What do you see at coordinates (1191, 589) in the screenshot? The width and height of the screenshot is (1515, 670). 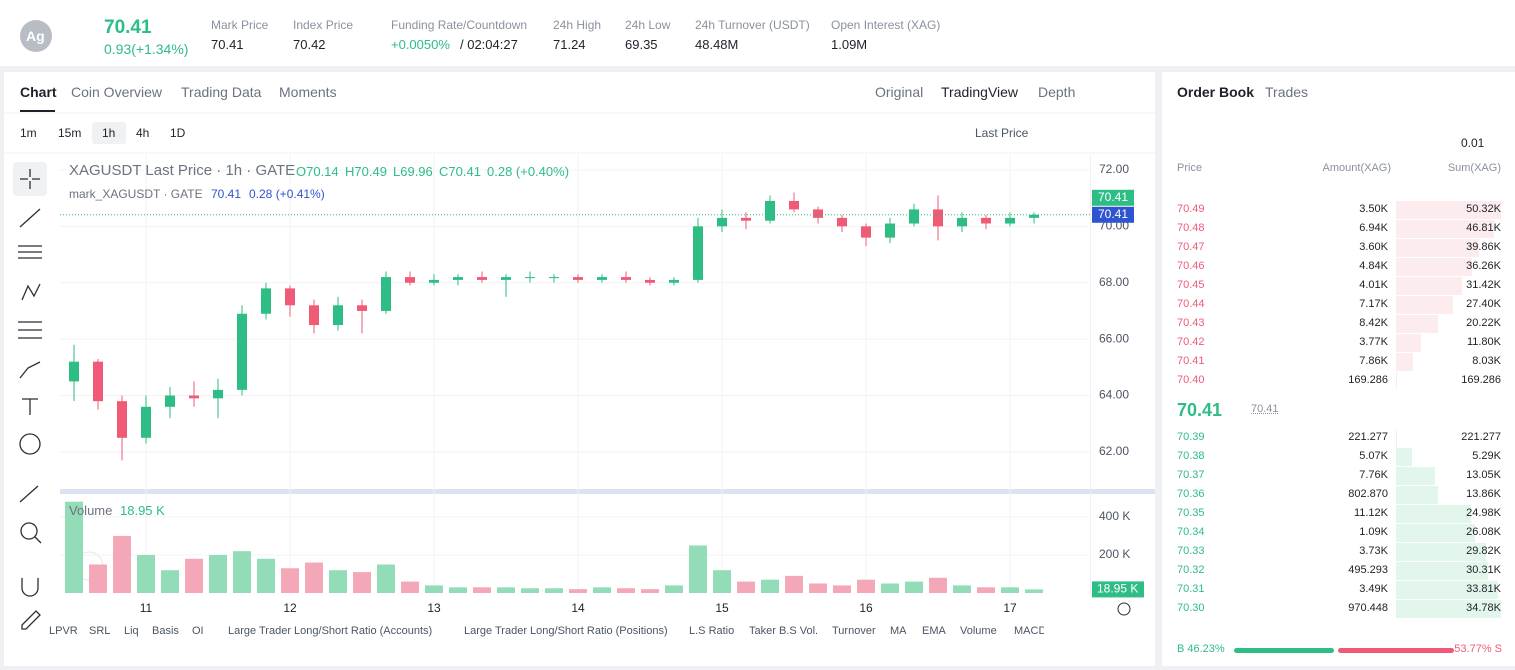 I see `ob-price: 70.31` at bounding box center [1191, 589].